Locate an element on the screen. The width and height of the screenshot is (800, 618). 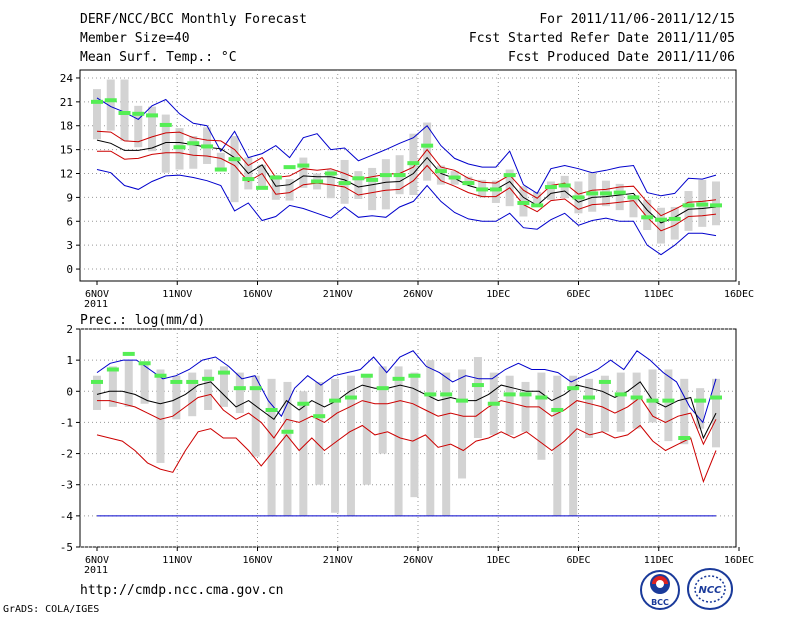
series-line-max is located at coordinates (406, 387).